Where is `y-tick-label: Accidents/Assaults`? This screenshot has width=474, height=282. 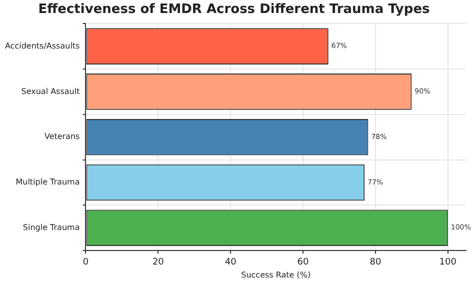
y-tick-label: Accidents/Assaults is located at coordinates (42, 45).